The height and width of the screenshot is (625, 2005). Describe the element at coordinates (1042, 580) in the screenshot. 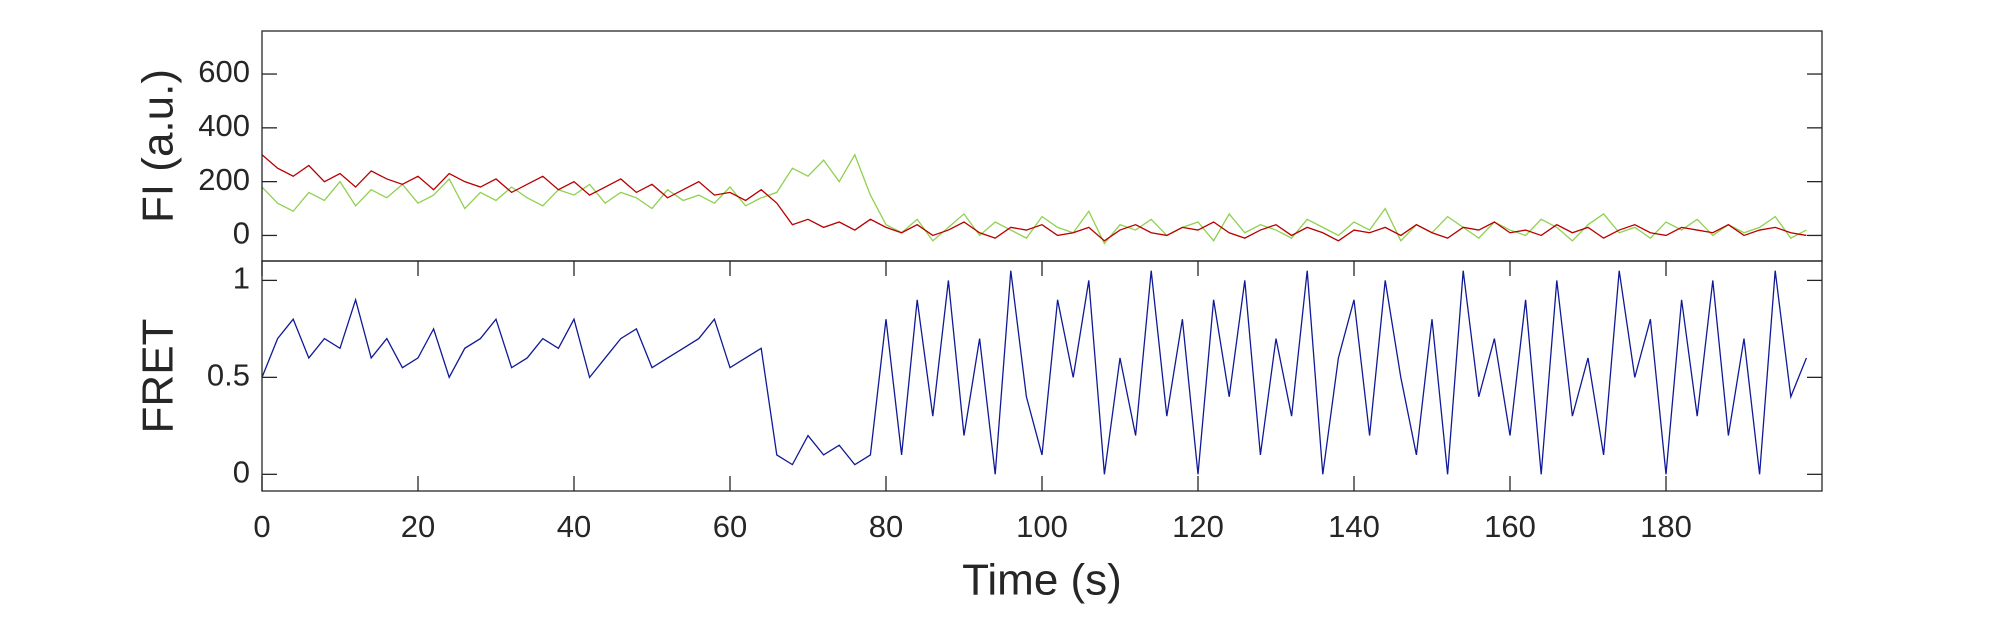

I see `x-axis-label: Time (s)` at that location.